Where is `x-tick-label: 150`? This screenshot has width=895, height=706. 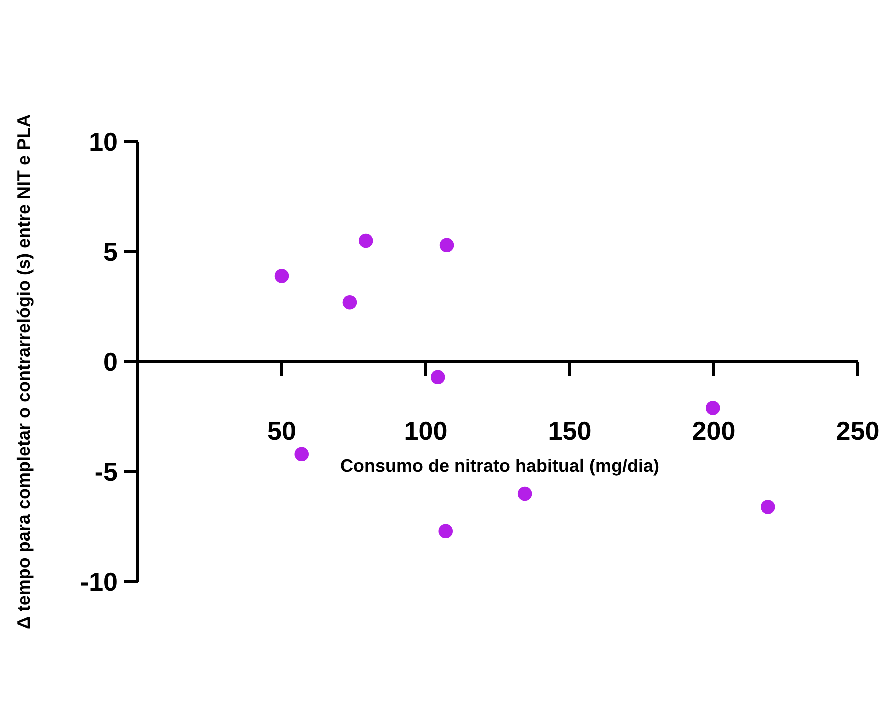 x-tick-label: 150 is located at coordinates (570, 431).